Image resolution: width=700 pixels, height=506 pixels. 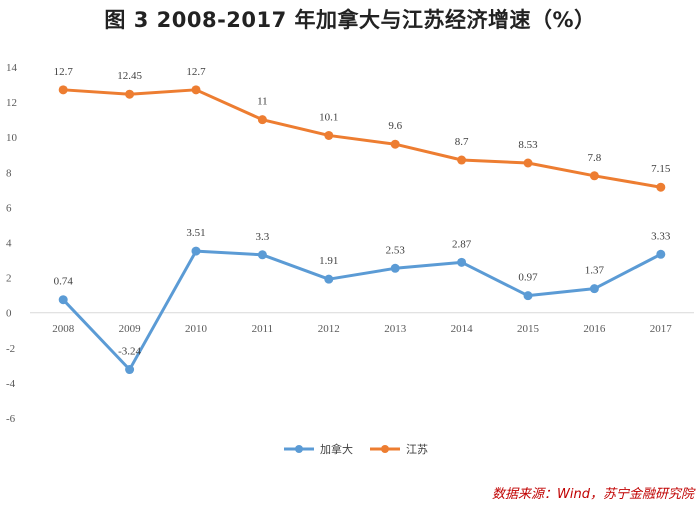 I want to click on data-label: 2.87, so click(x=462, y=244).